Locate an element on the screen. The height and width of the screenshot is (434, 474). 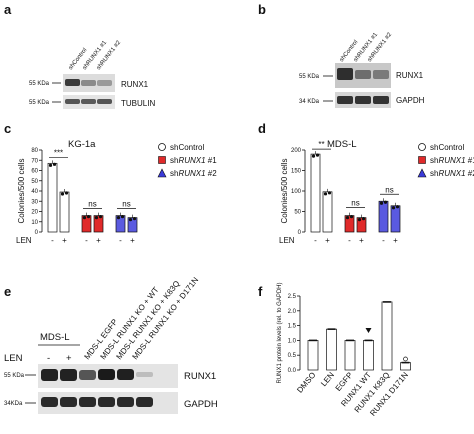
western-blot-a-runx1 is located at coordinates (89, 83).